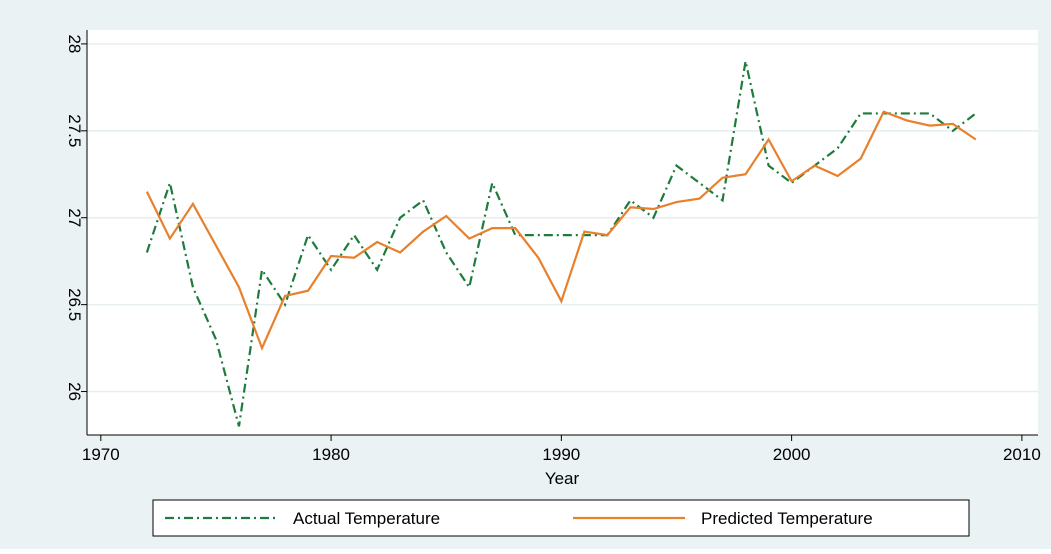  Describe the element at coordinates (74, 130) in the screenshot. I see `y-tick-label: 27.5` at that location.